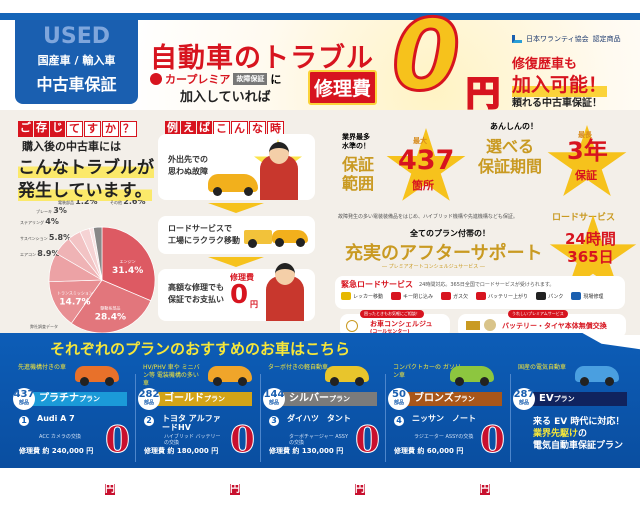 The width and height of the screenshot is (640, 510). Describe the element at coordinates (329, 399) in the screenshot. I see `plan-name-bar: シルバープラン` at that location.